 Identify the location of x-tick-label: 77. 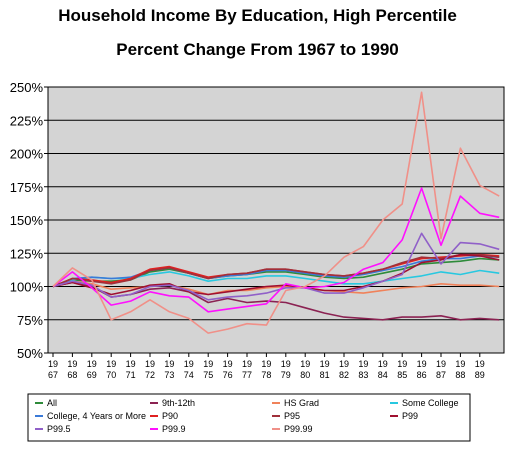
(247, 375).